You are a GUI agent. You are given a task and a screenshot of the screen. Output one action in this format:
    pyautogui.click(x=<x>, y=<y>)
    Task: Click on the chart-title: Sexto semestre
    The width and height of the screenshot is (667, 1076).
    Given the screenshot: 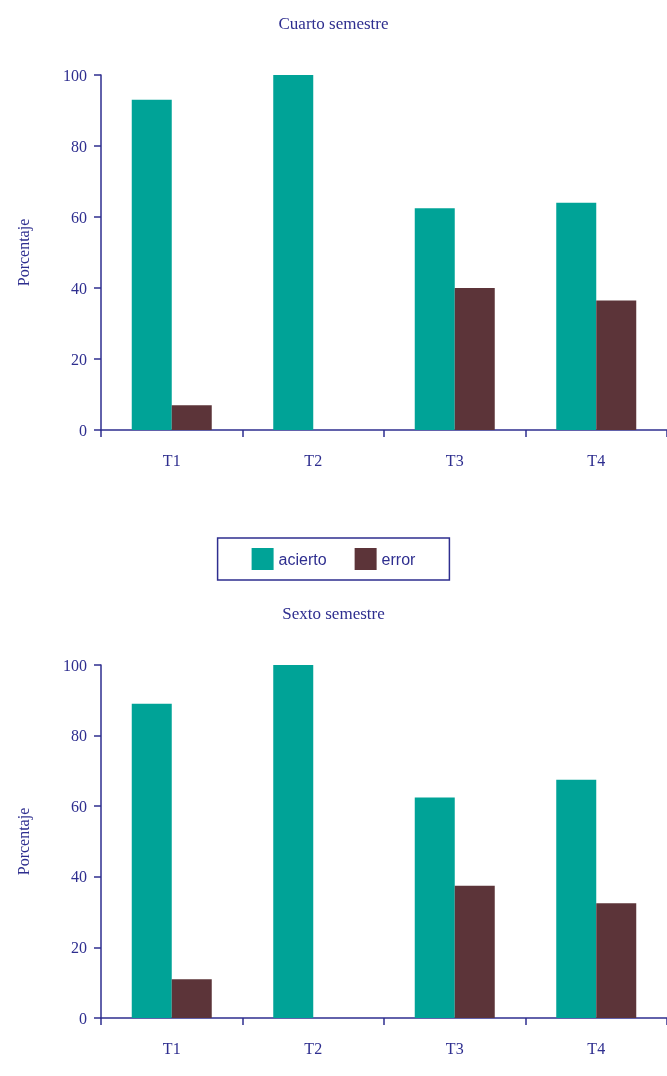 What is the action you would take?
    pyautogui.click(x=333, y=613)
    